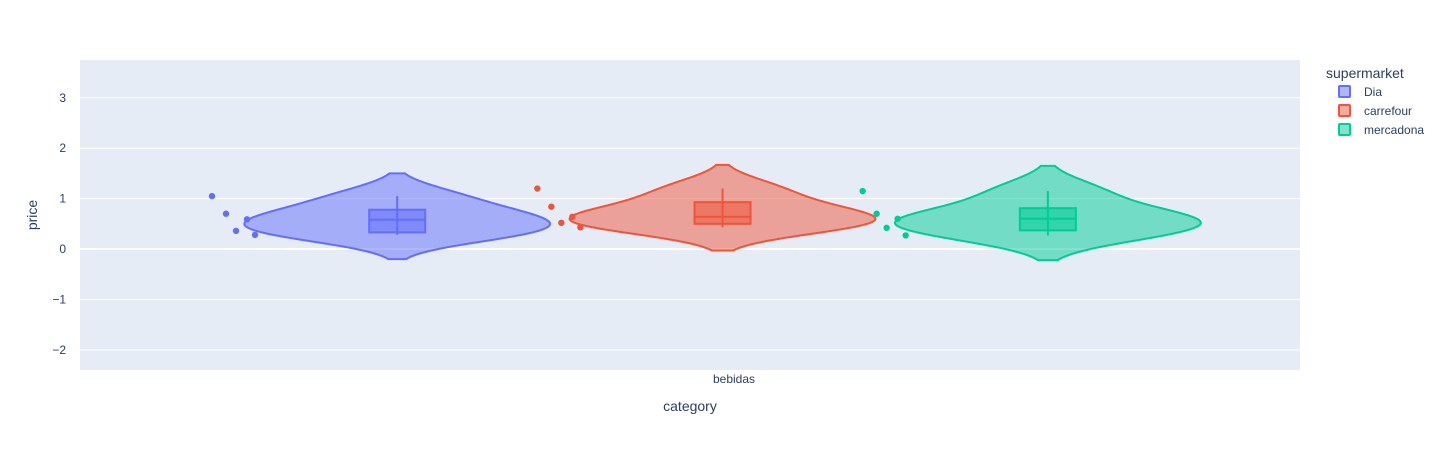  Describe the element at coordinates (62, 148) in the screenshot. I see `y-tick-label: 2` at that location.